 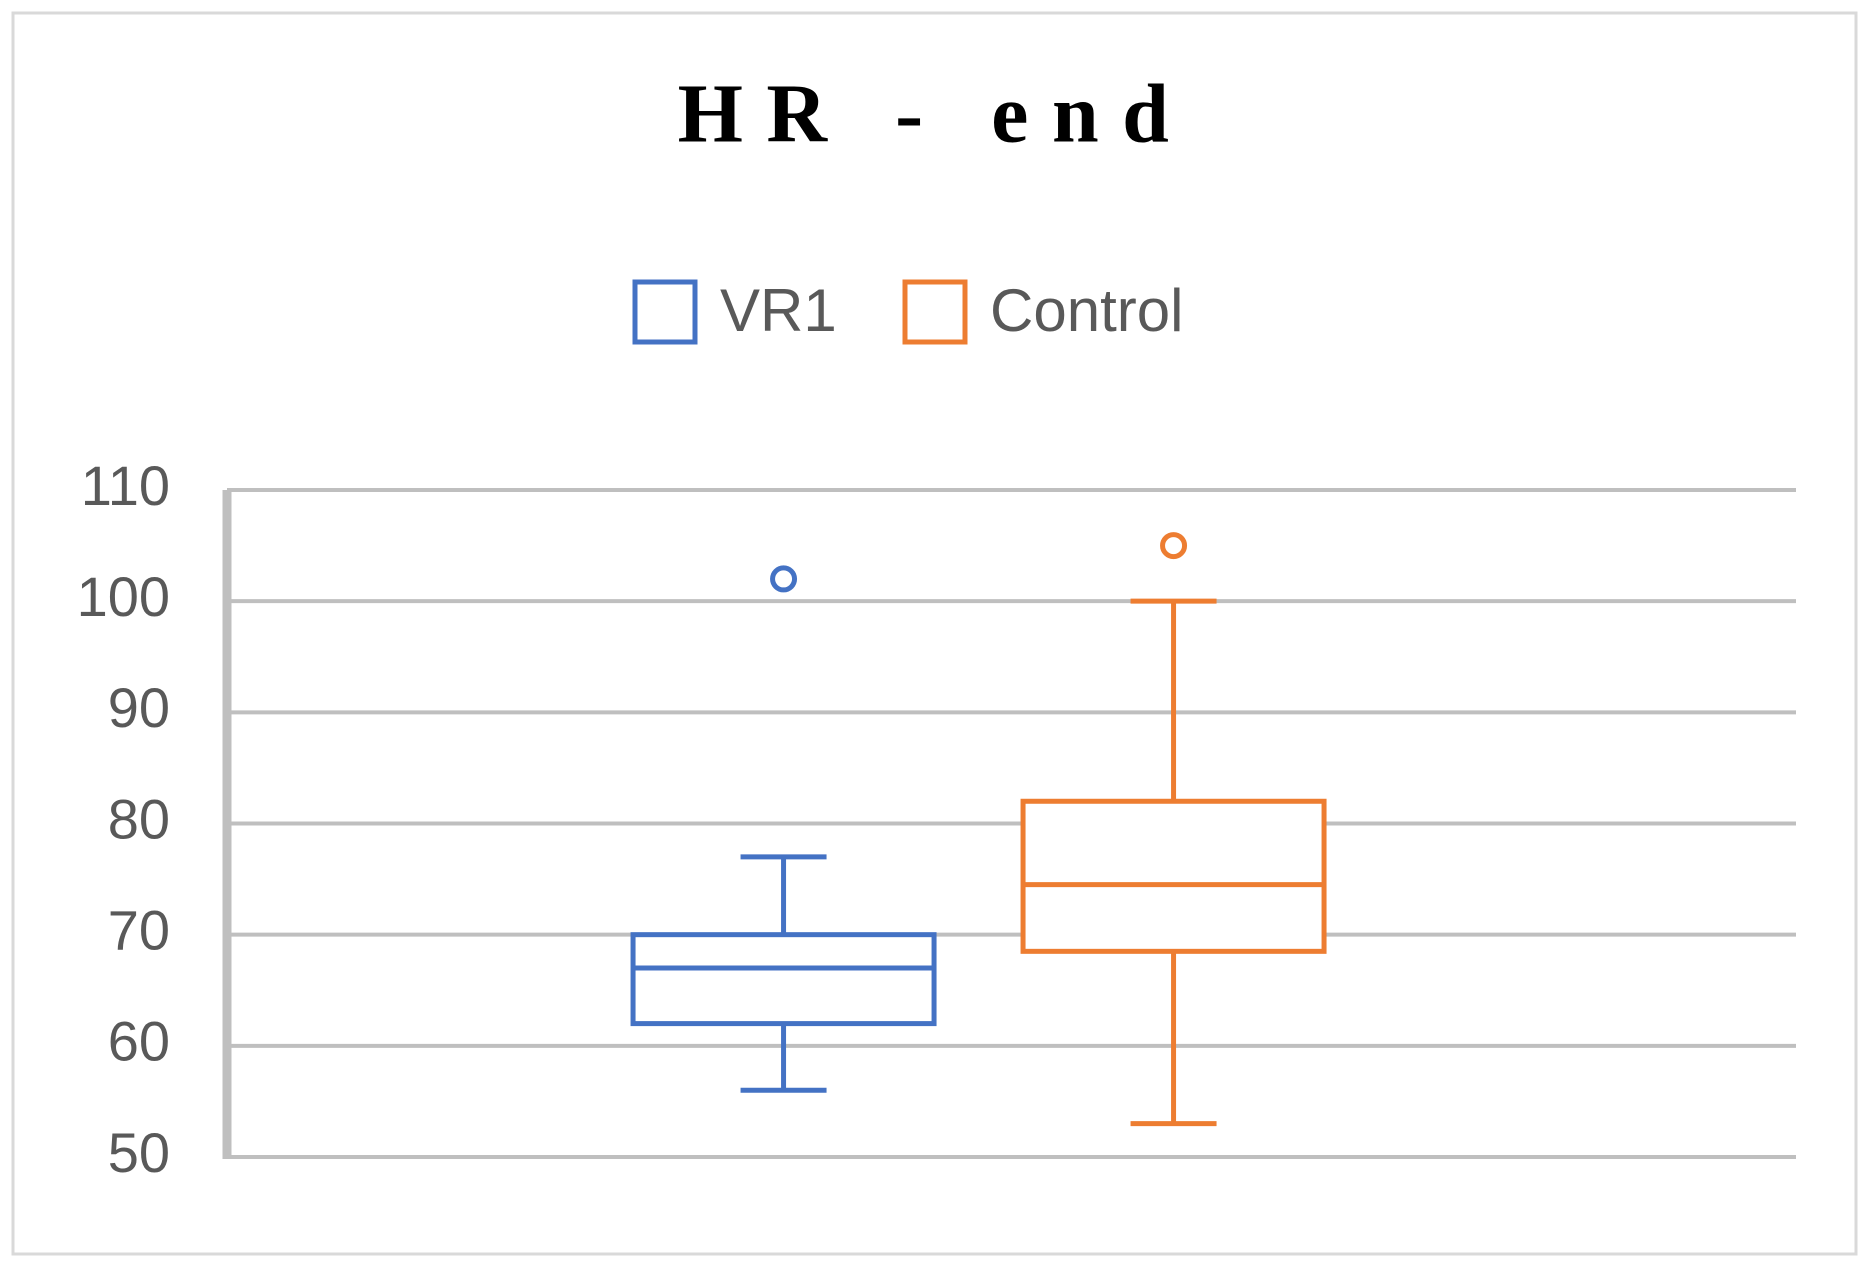 What do you see at coordinates (139, 1041) in the screenshot?
I see `y-tick-label: 60` at bounding box center [139, 1041].